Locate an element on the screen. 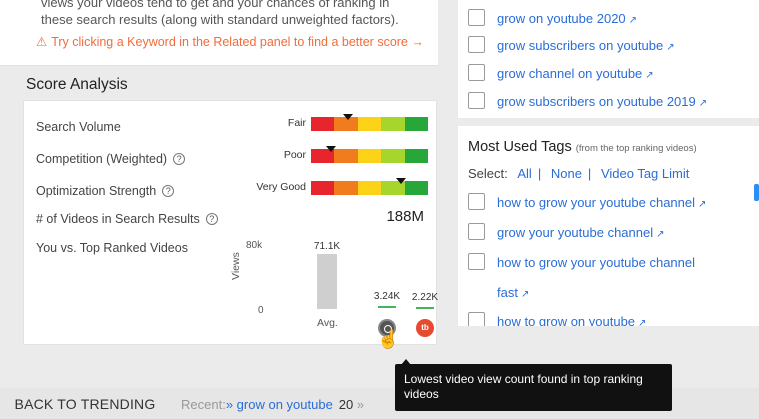 The height and width of the screenshot is (419, 759). tubebuddy-icon: tb is located at coordinates (425, 328).